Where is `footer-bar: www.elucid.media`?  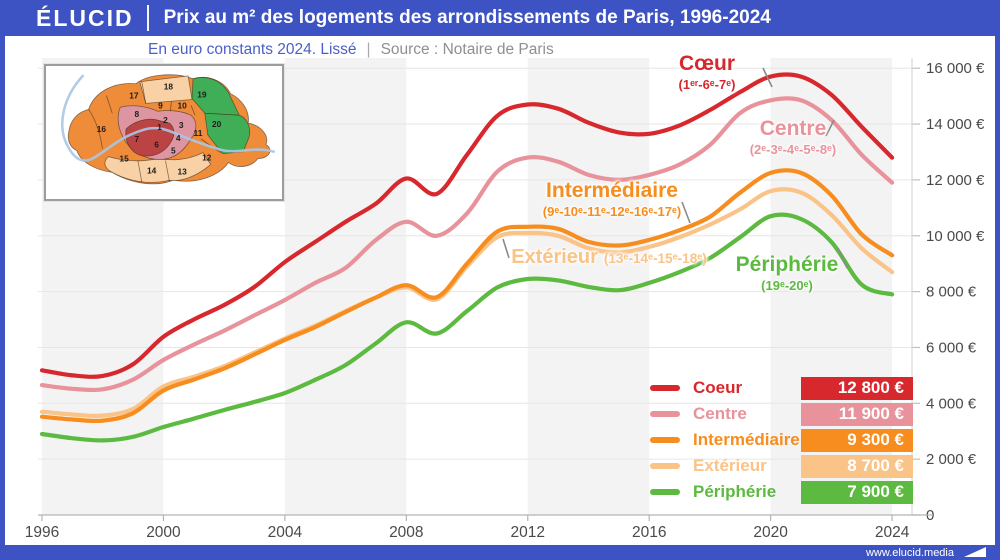
footer-bar: www.elucid.media is located at coordinates (500, 548).